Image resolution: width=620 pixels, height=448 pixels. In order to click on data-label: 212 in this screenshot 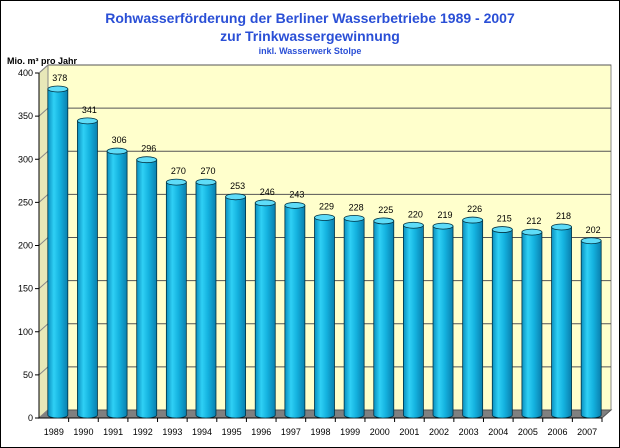, I will do `click(533, 221)`.